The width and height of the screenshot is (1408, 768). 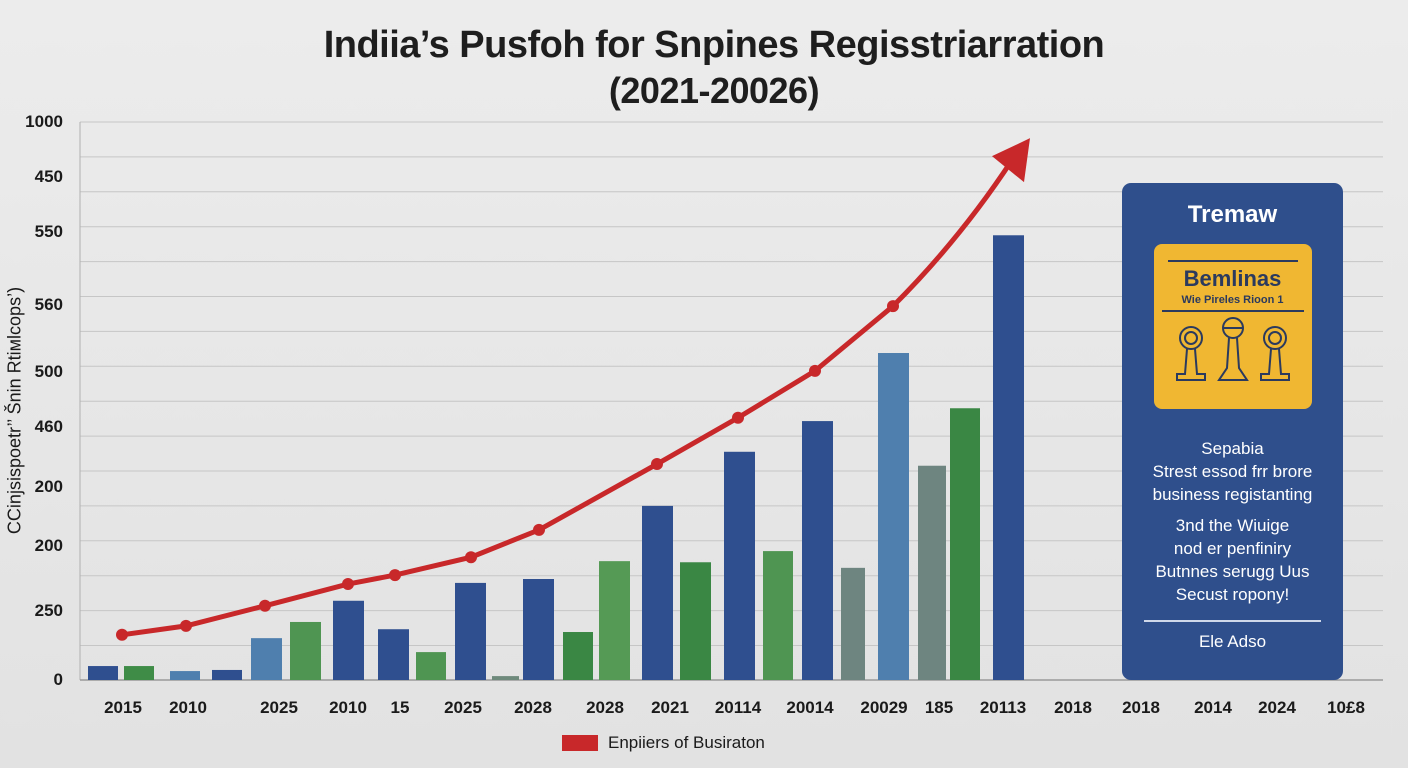 I want to click on panel-line: 3nd the Wiuige, so click(x=1232, y=525).